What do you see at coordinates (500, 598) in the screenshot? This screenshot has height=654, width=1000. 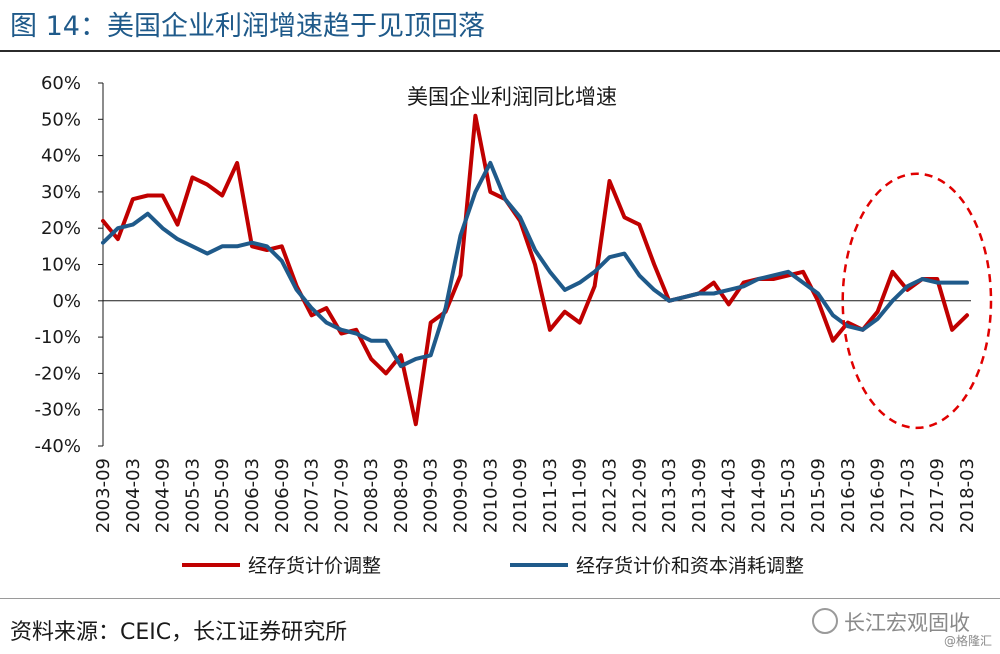 I see `source-rule` at bounding box center [500, 598].